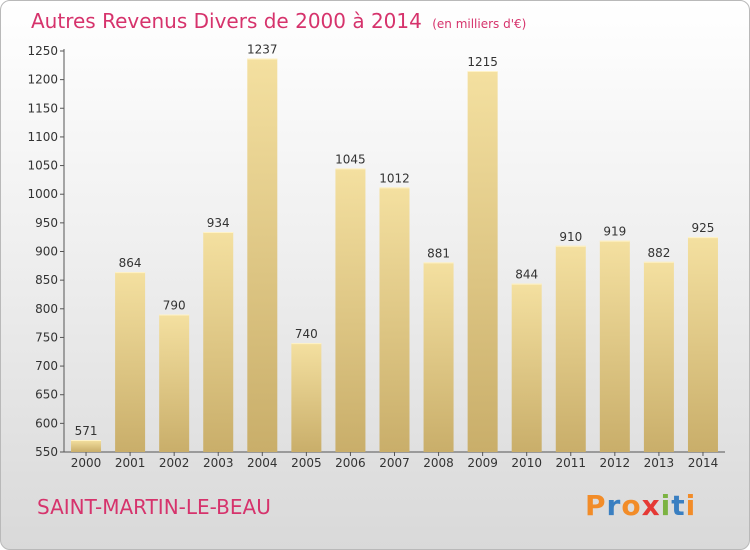 Image resolution: width=750 pixels, height=550 pixels. Describe the element at coordinates (130, 463) in the screenshot. I see `x-tick-label-2001: 2001` at that location.